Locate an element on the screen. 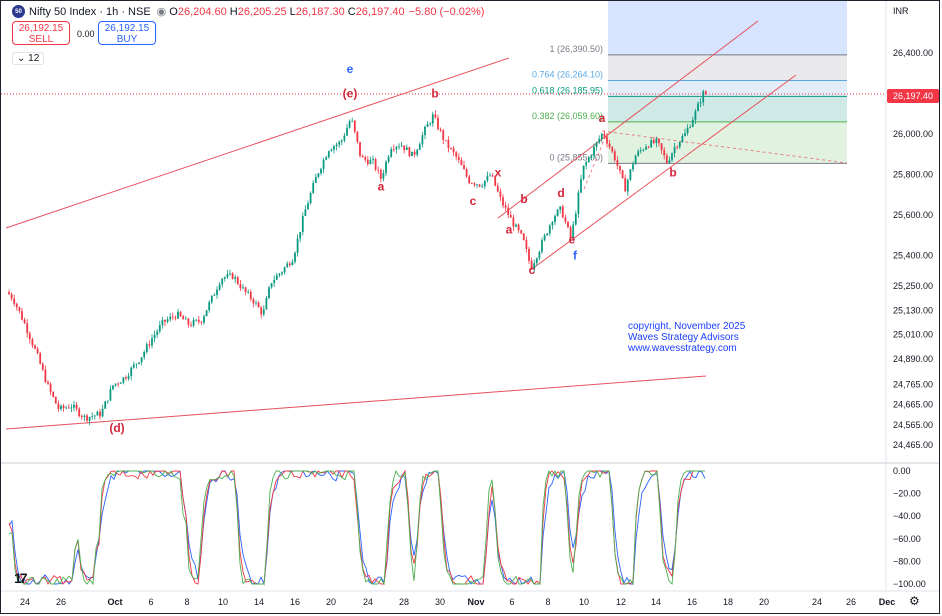  time-tick-label: 16 is located at coordinates (295, 602).